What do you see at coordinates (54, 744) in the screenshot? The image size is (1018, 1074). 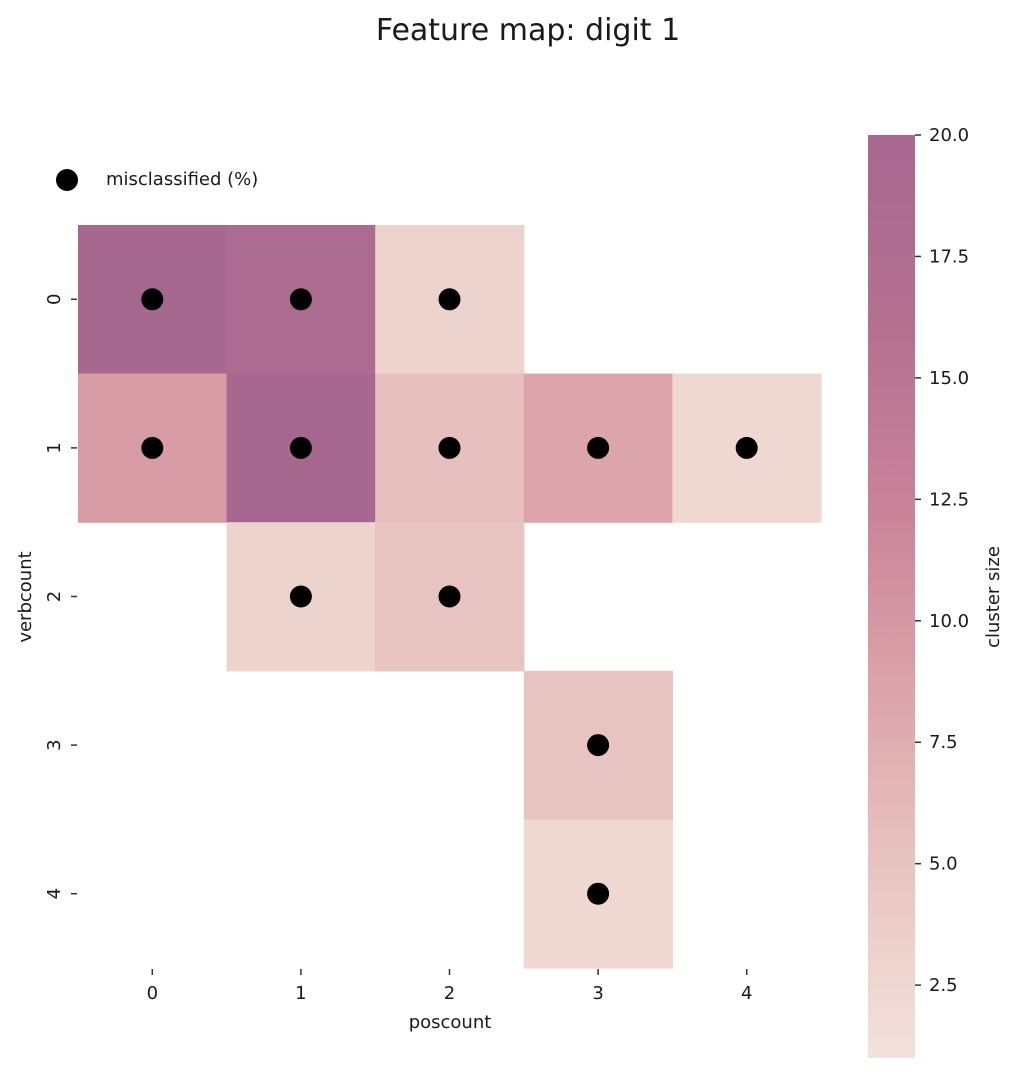 I see `y-tick-label: 3` at bounding box center [54, 744].